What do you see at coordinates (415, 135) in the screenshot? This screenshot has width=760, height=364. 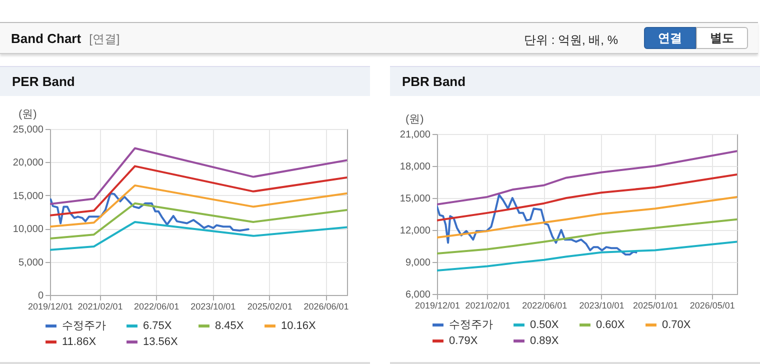 I see `y-tick-label: 21,000` at bounding box center [415, 135].